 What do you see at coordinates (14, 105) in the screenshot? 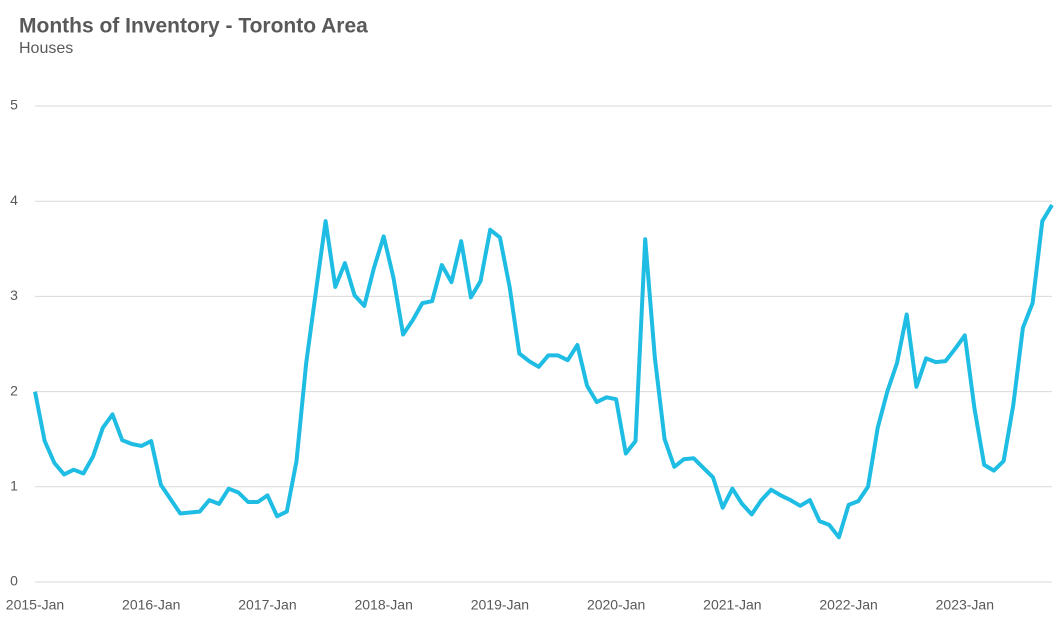
I see `y-tick-label: 5` at bounding box center [14, 105].